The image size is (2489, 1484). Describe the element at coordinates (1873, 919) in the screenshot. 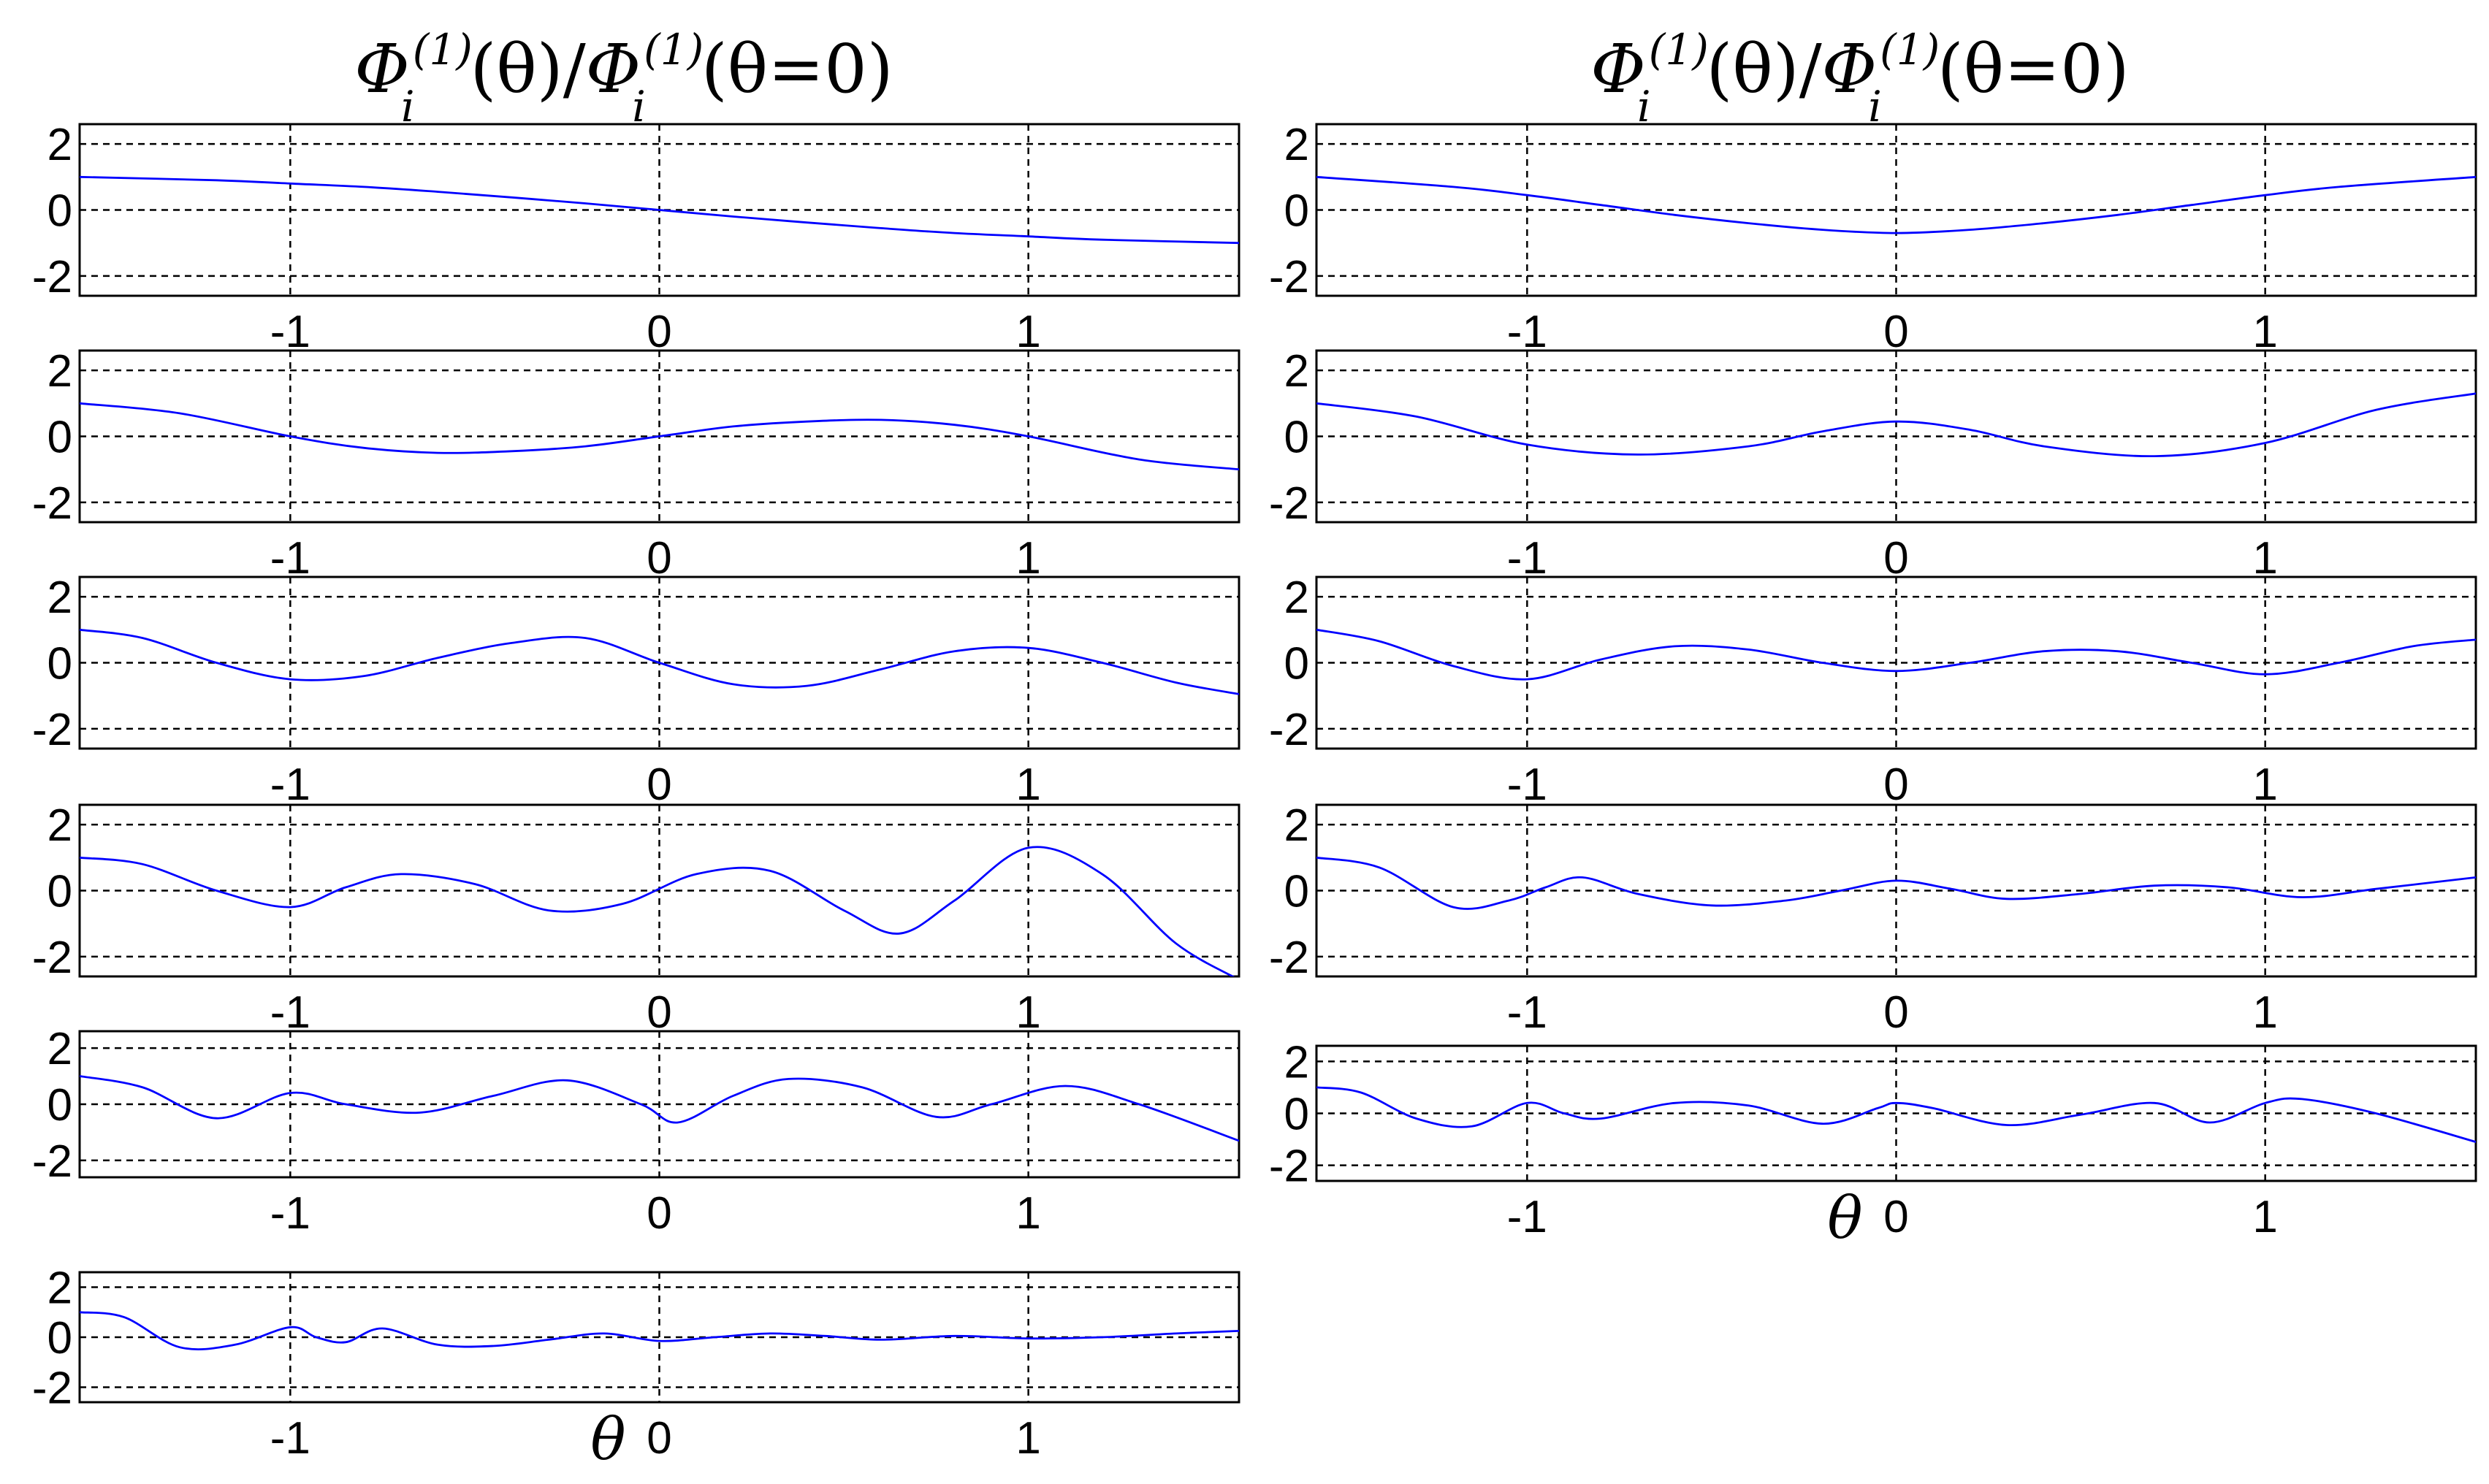

I see `subplot-1-3: 2 0 -2 -1 0 1` at that location.